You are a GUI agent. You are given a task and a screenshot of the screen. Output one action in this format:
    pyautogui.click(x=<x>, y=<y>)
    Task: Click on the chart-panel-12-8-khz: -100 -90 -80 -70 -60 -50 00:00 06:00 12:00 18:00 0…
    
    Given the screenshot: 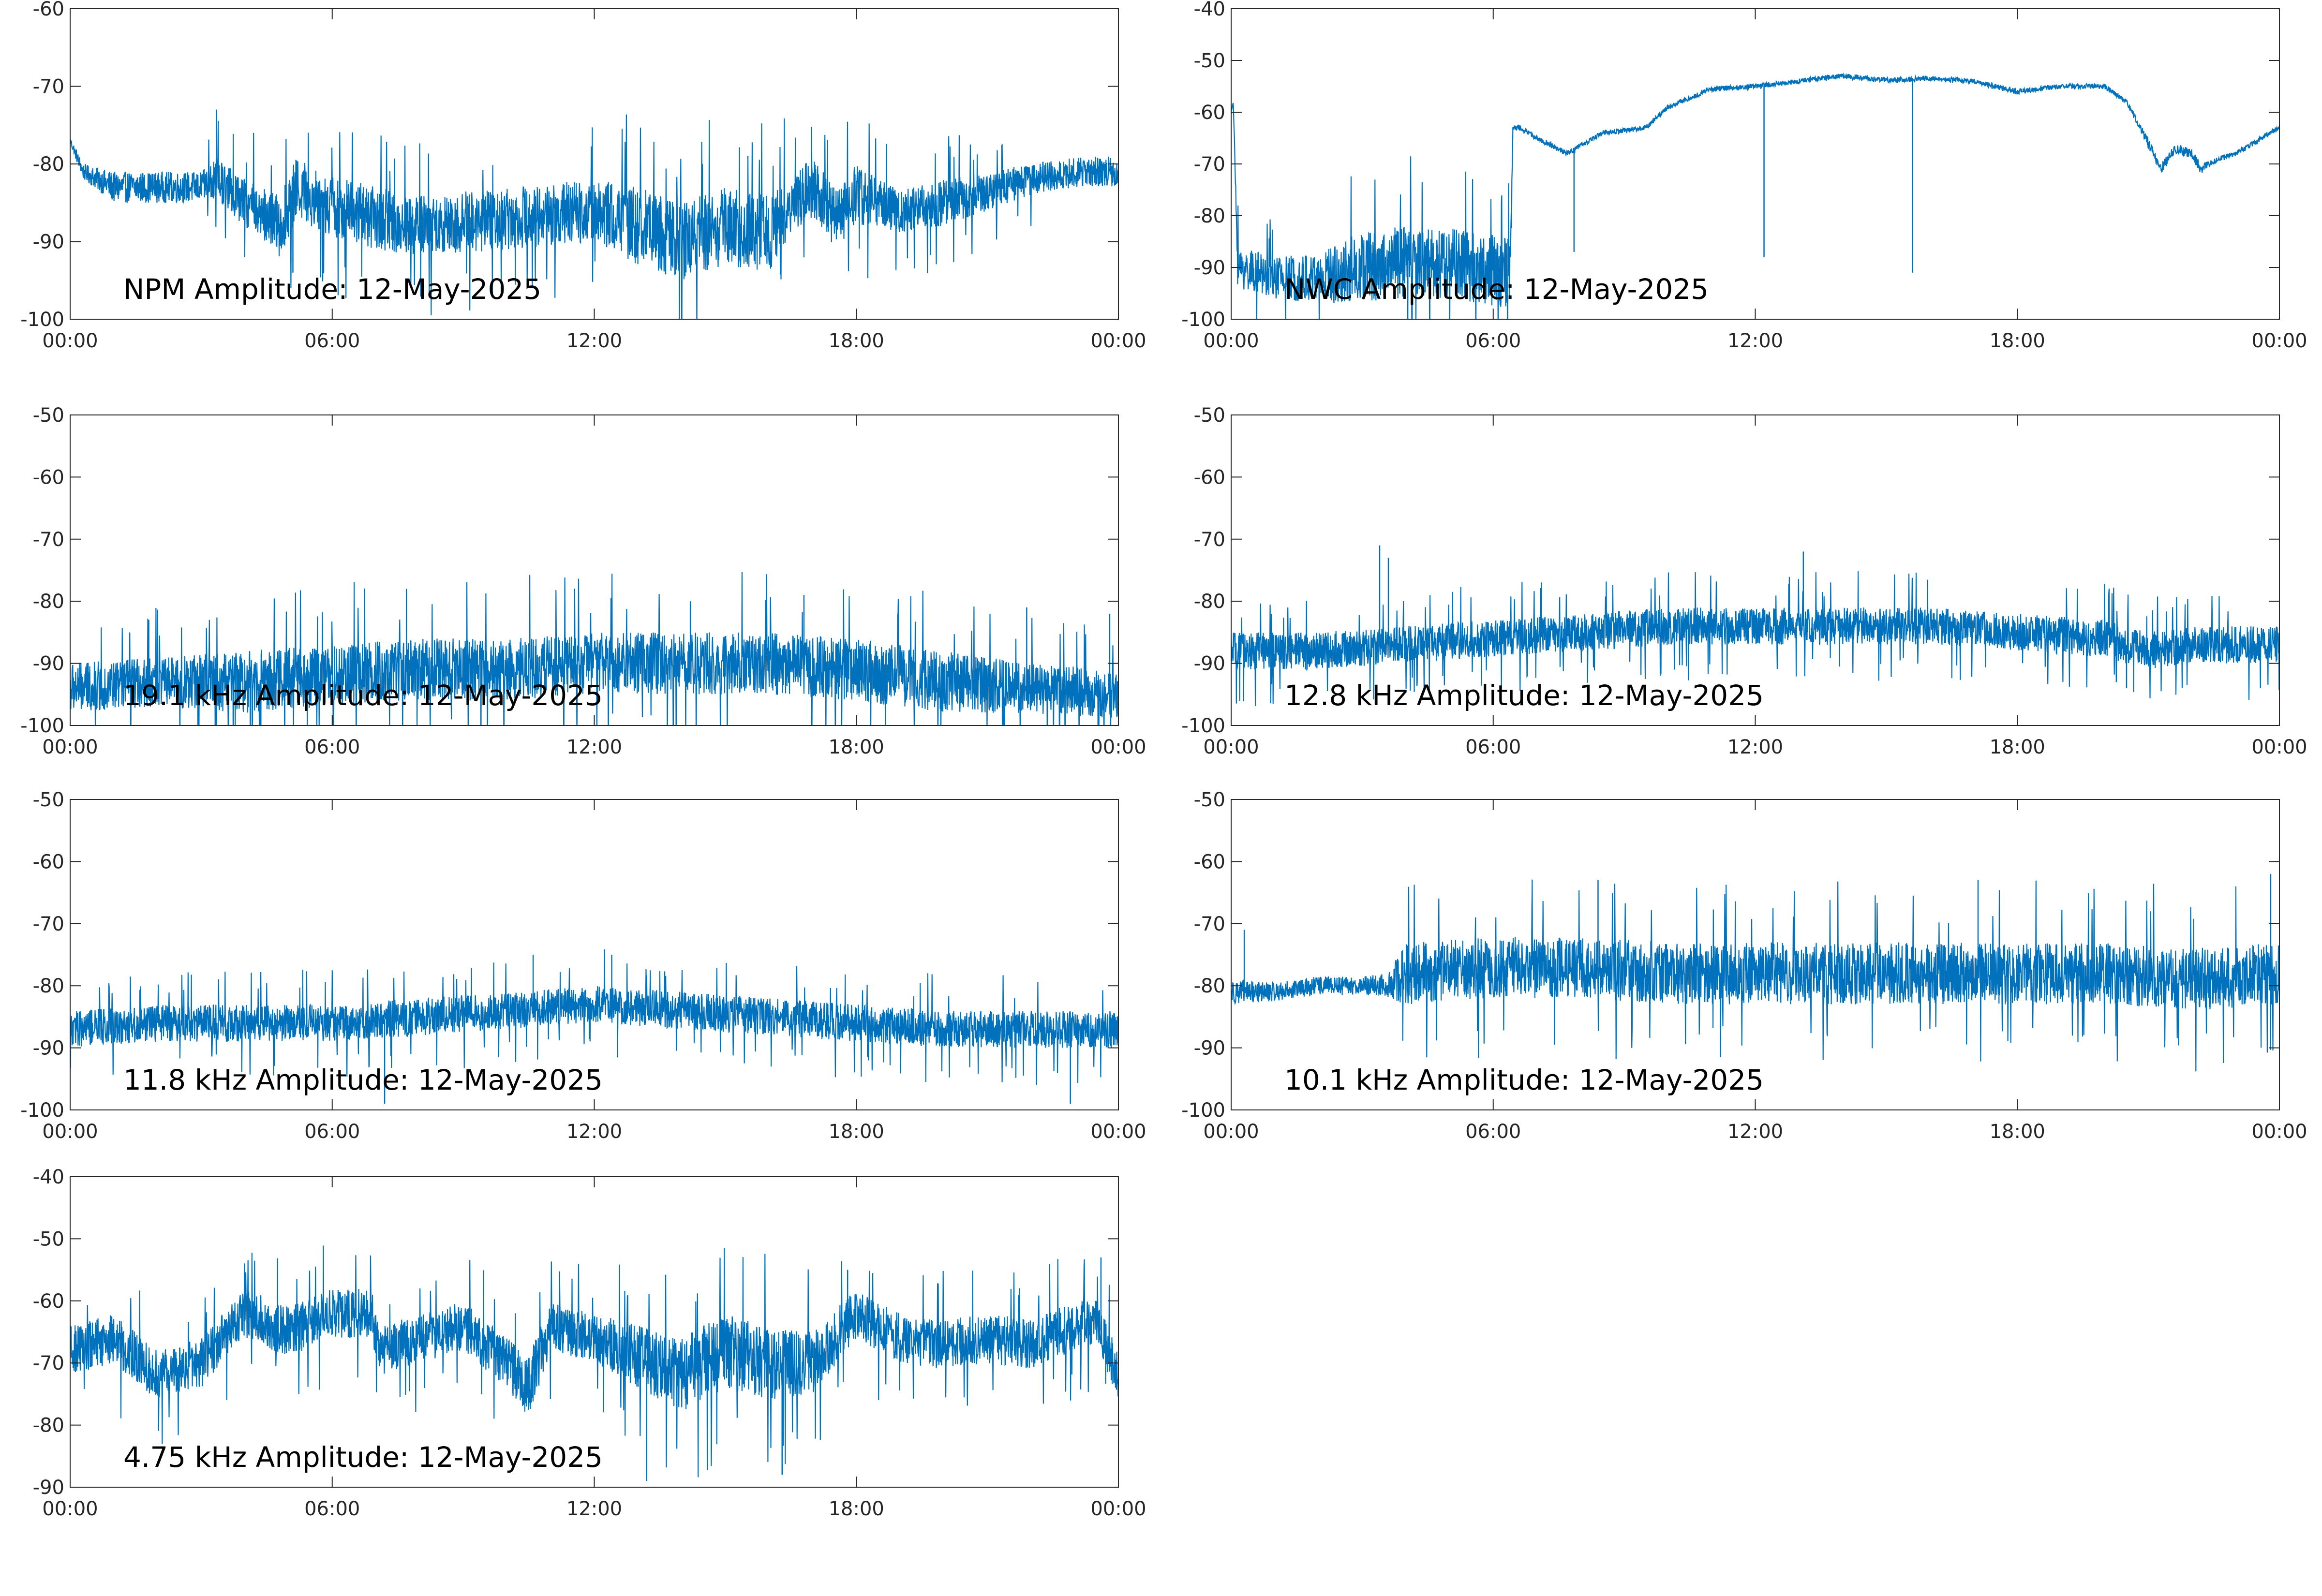 What is the action you would take?
    pyautogui.click(x=1744, y=582)
    